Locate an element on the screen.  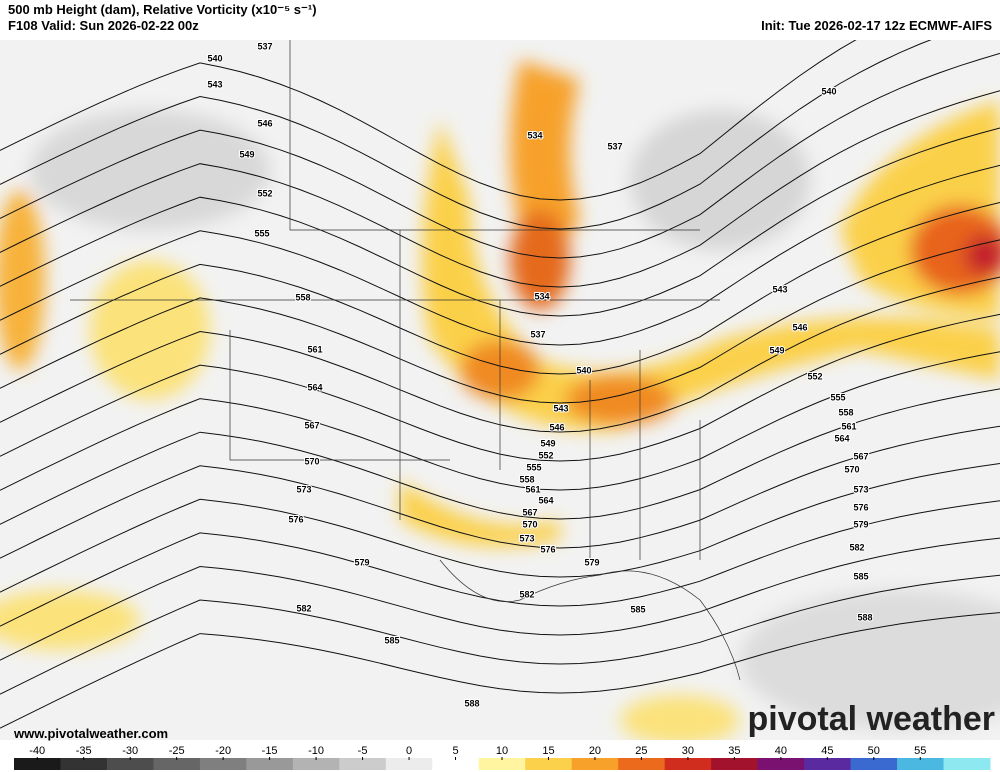
contour-label: 570 is located at coordinates (851, 469).